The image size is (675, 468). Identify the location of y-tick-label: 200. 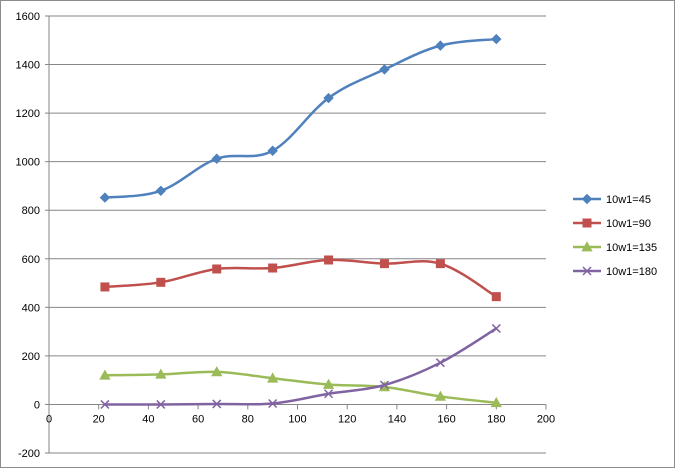
(31, 357).